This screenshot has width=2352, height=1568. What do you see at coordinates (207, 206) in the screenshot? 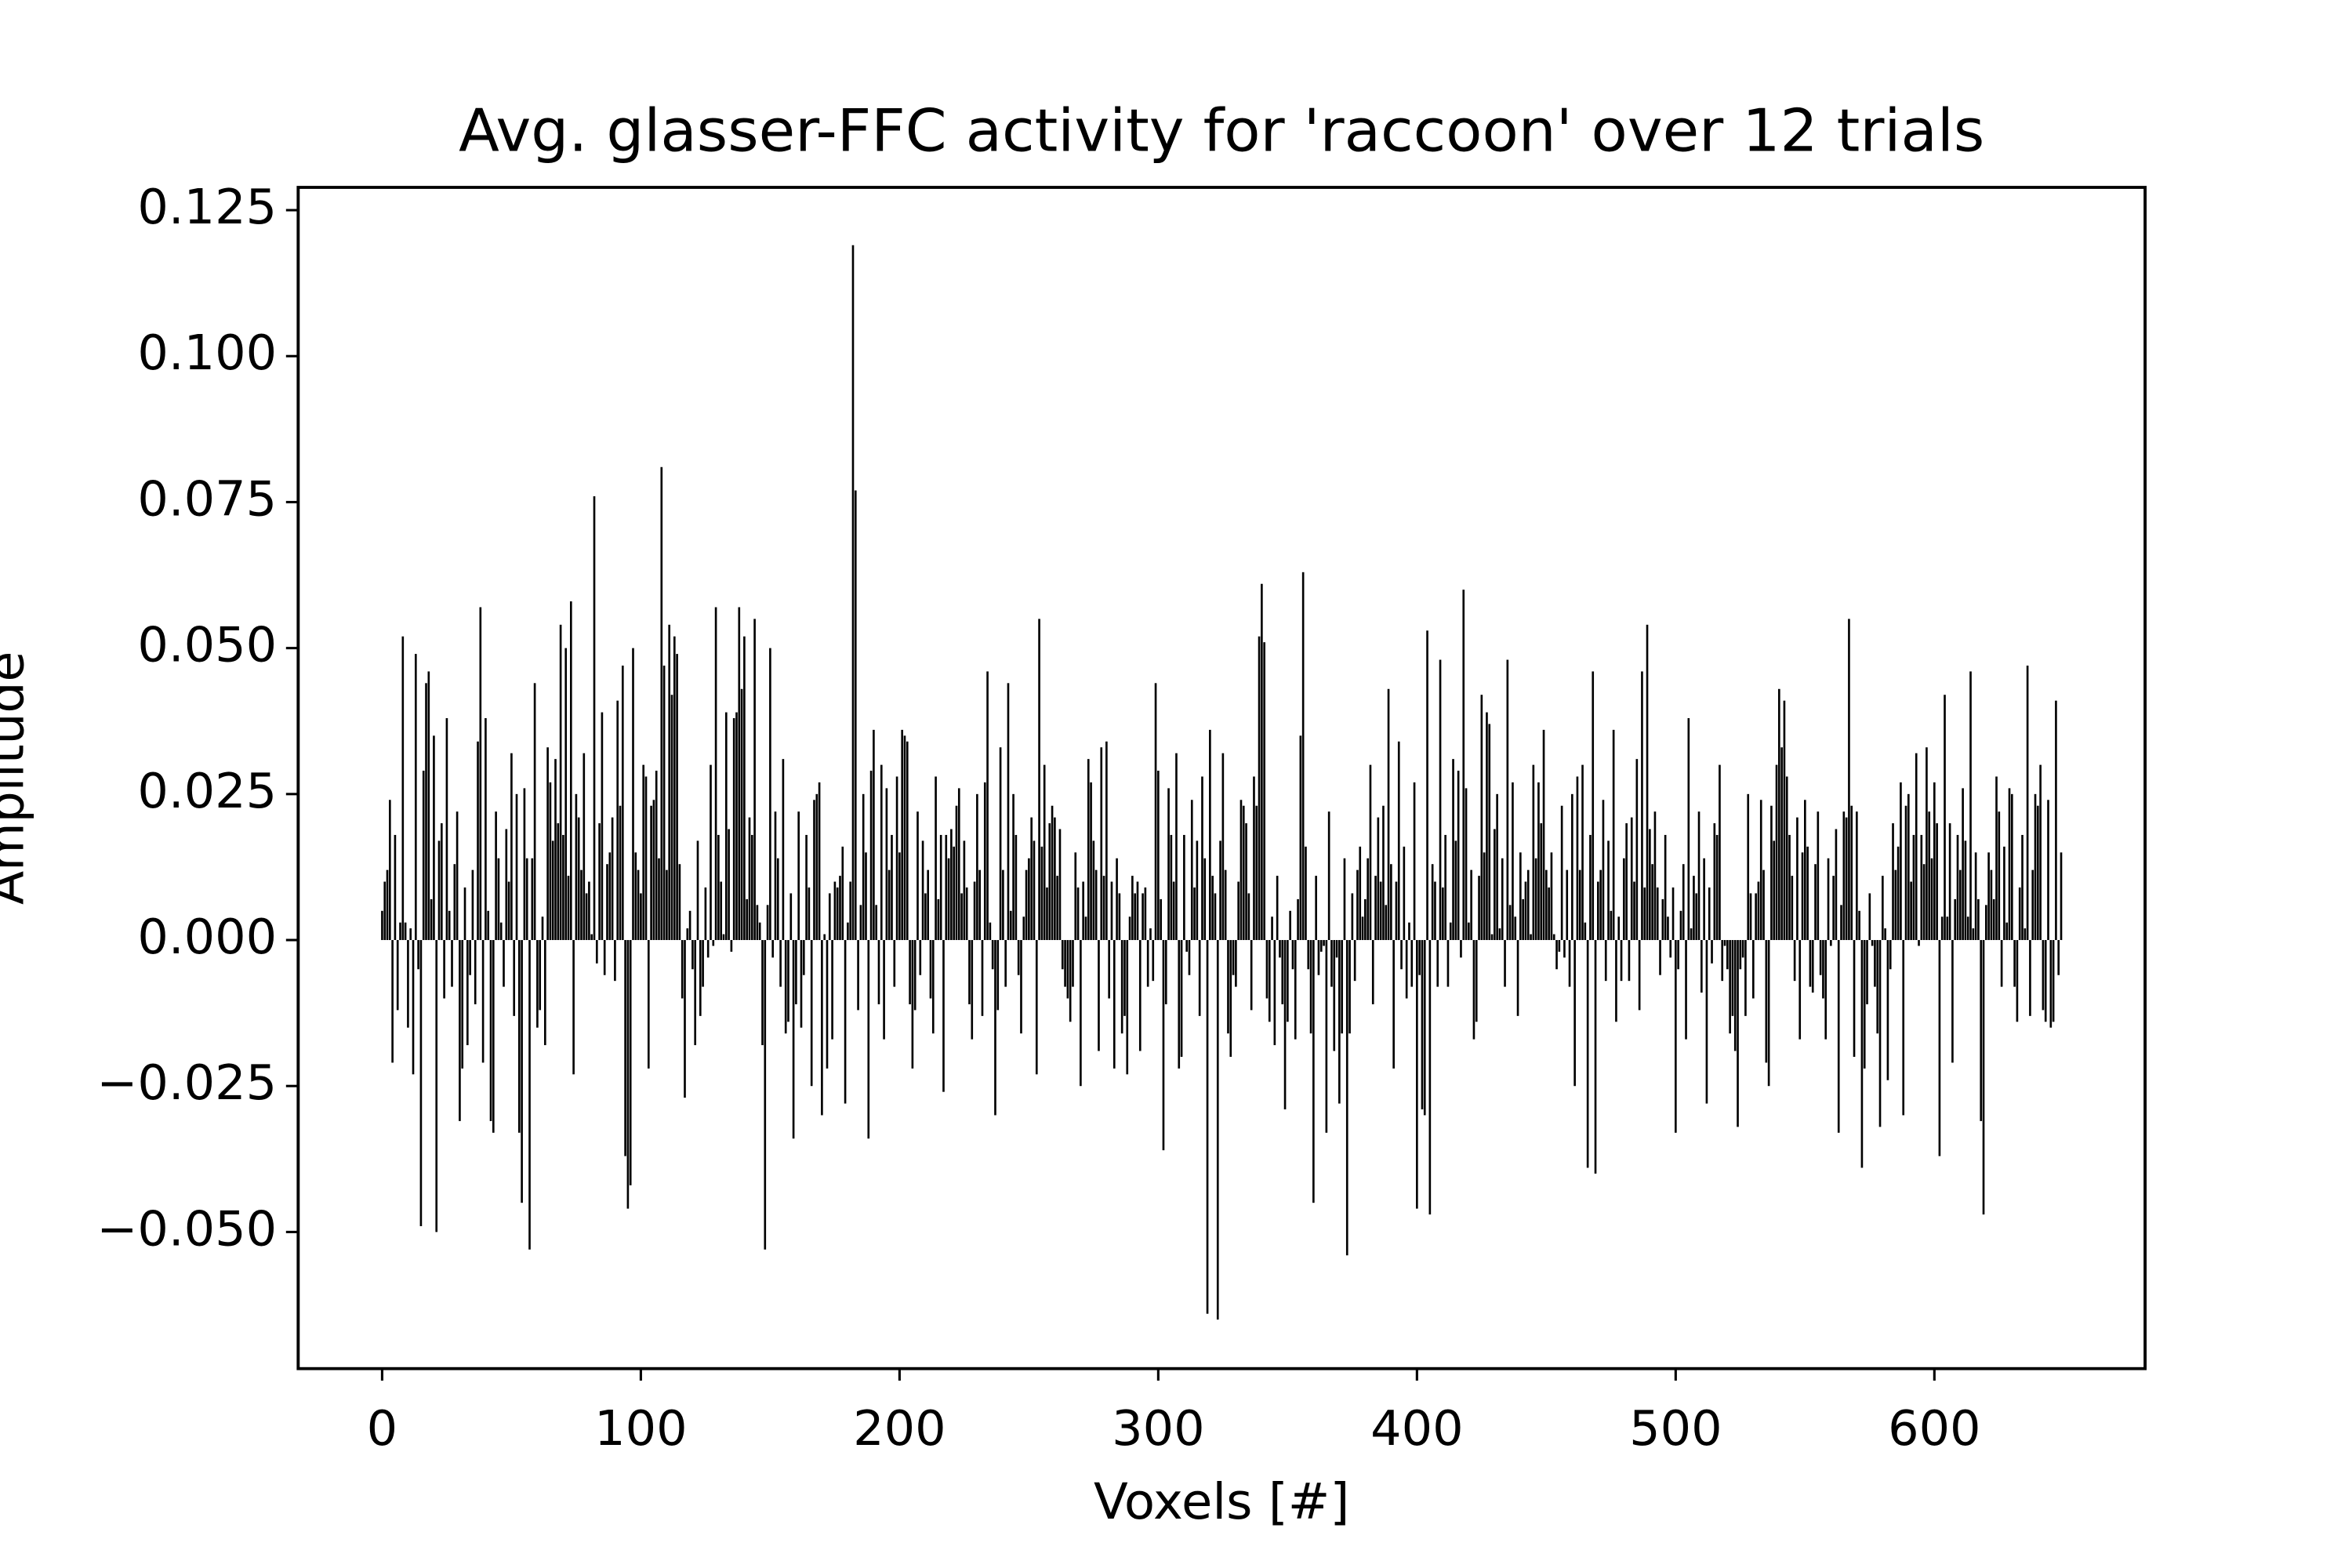
I see `y-tick-label: 0.125` at bounding box center [207, 206].